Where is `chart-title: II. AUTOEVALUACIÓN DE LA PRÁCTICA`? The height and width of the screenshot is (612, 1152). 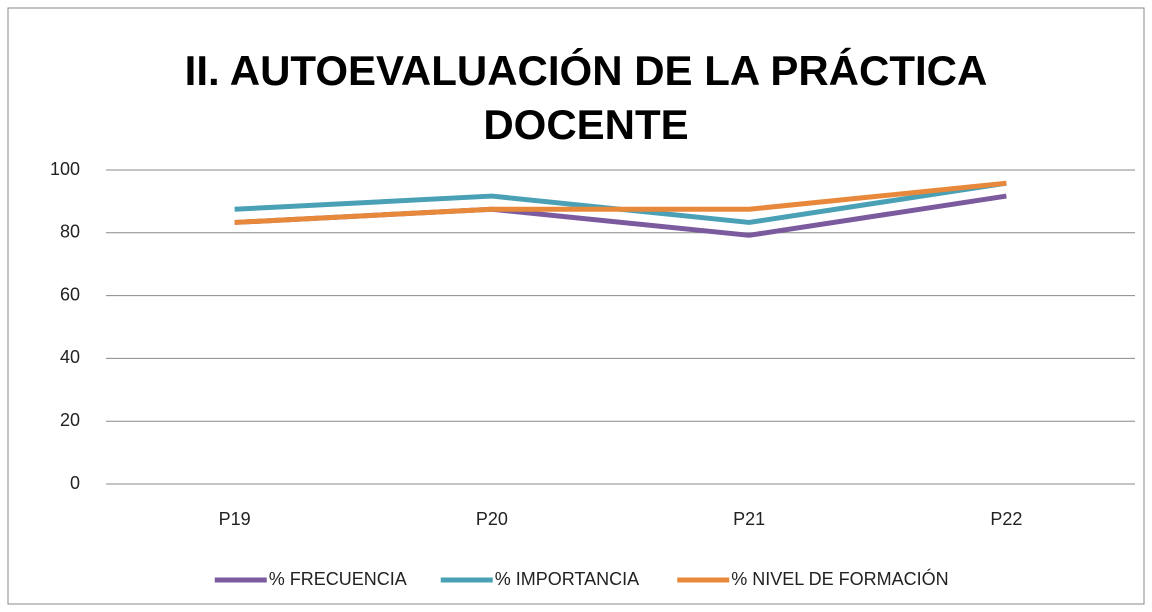
chart-title: II. AUTOEVALUACIÓN DE LA PRÁCTICA is located at coordinates (586, 70).